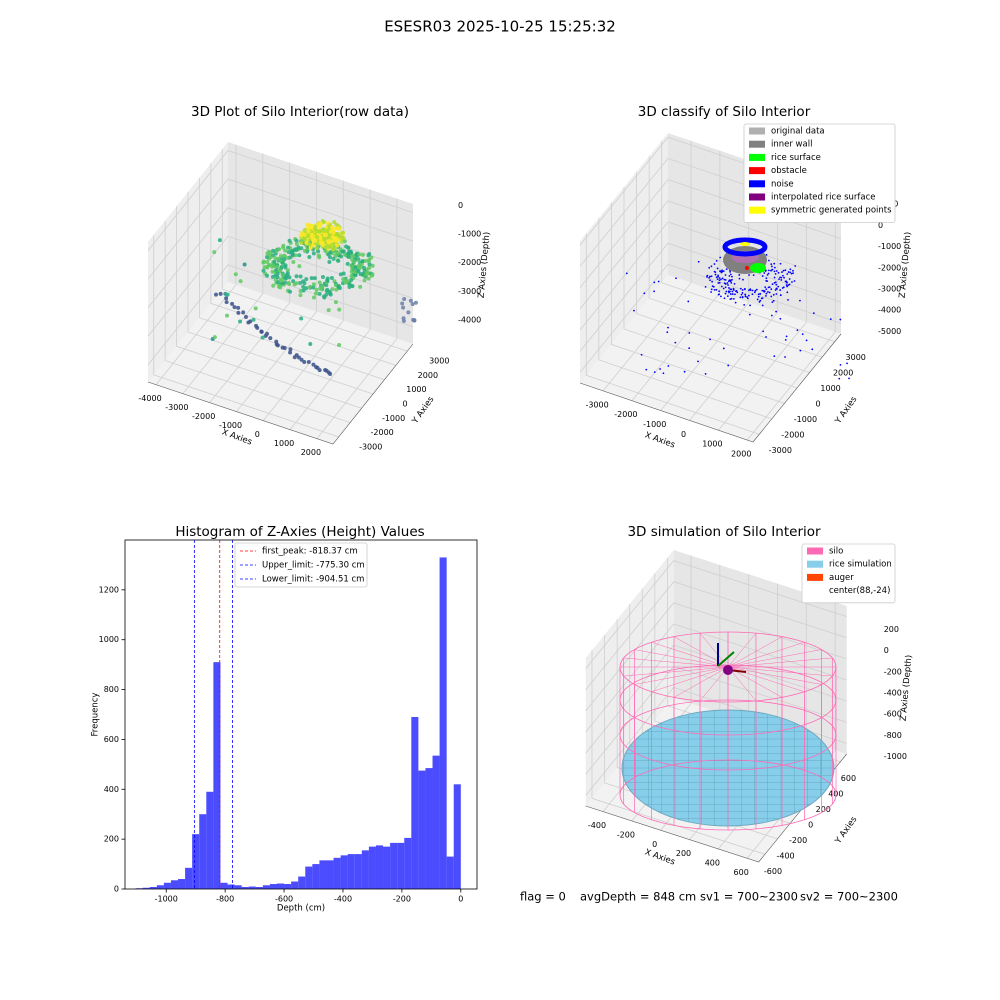 The width and height of the screenshot is (1000, 1000). Describe the element at coordinates (728, 670) in the screenshot. I see `center-point` at that location.